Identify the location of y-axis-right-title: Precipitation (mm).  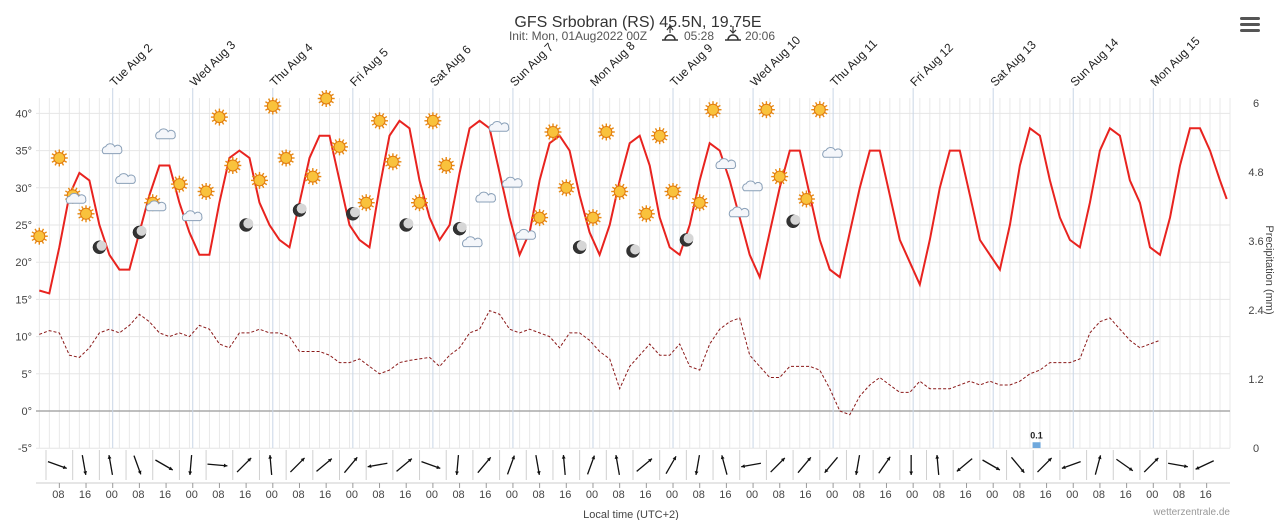
(1269, 269).